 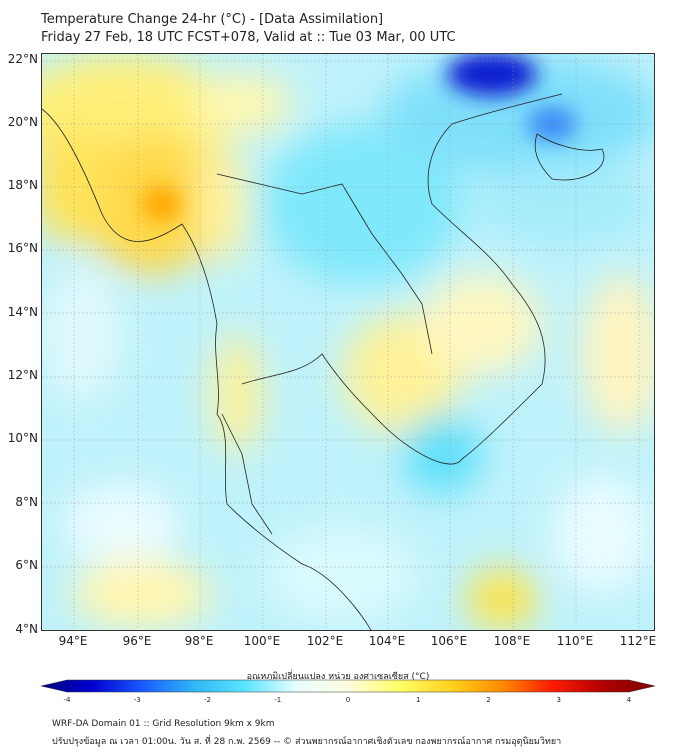 I want to click on colorbar-tick: -3, so click(x=137, y=700).